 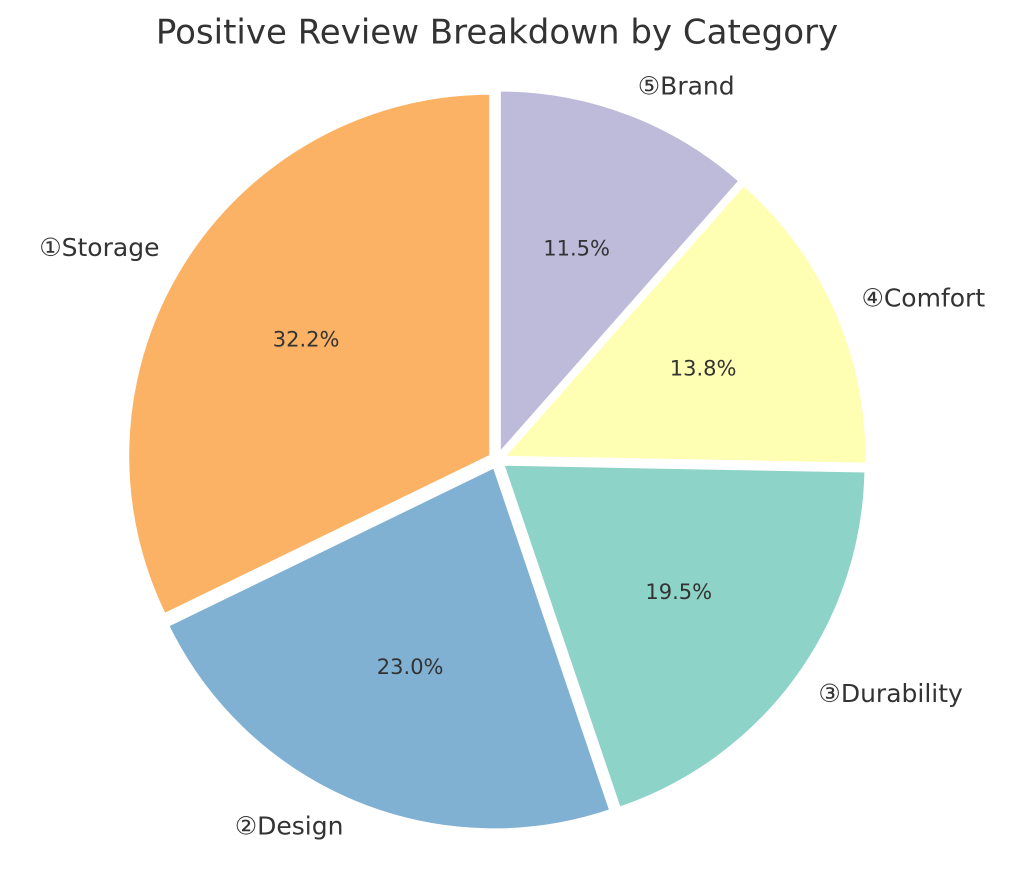 What do you see at coordinates (497, 33) in the screenshot?
I see `chart-title: Positive Review Breakdown by Category` at bounding box center [497, 33].